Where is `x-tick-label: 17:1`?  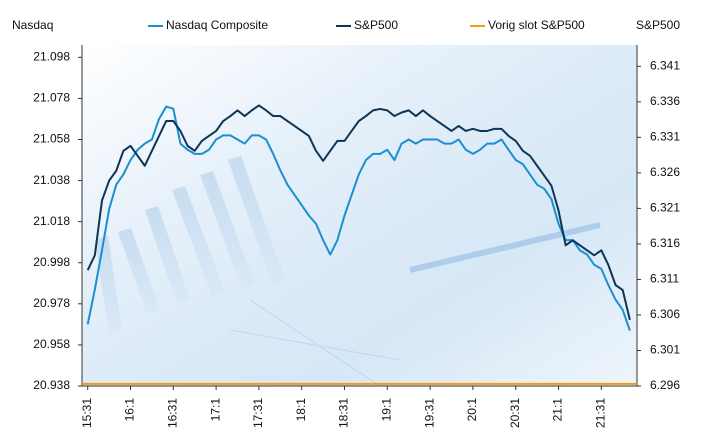 x-tick-label: 17:1 is located at coordinates (215, 410).